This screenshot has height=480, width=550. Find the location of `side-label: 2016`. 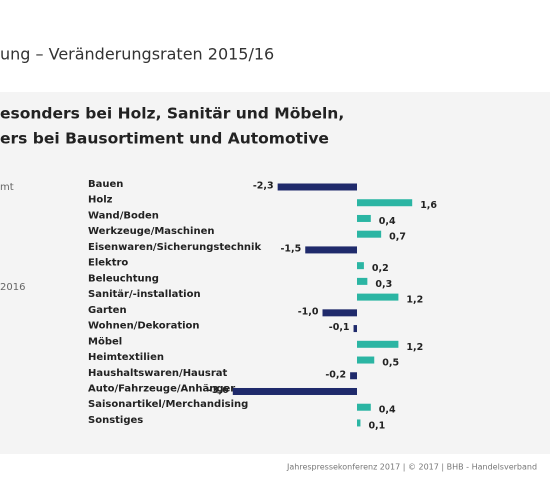

side-label: 2016 is located at coordinates (12, 287).